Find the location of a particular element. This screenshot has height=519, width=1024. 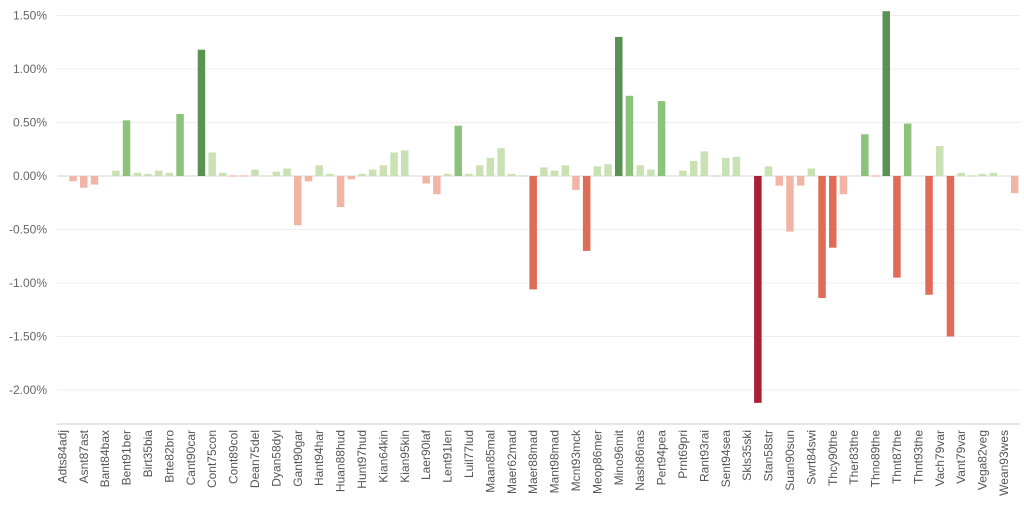

x-tick-label: Maer62mad is located at coordinates (512, 462).